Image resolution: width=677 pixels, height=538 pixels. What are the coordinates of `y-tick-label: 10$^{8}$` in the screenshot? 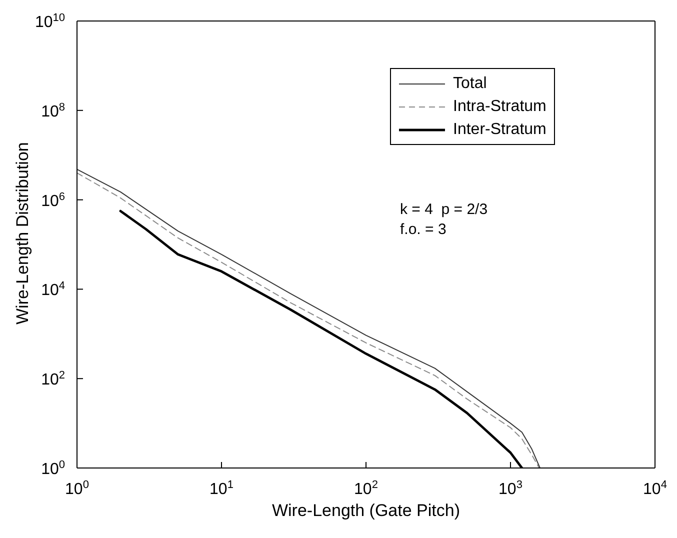 It's located at (53, 110).